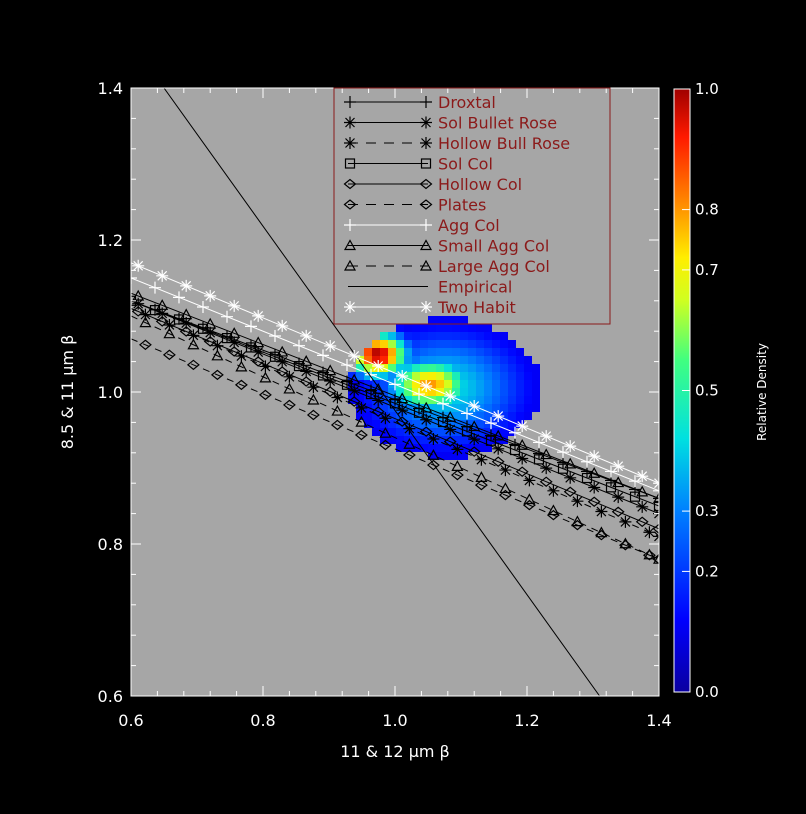 The height and width of the screenshot is (814, 806). Describe the element at coordinates (707, 210) in the screenshot. I see `colorbar-tick-label: 0.8` at that location.